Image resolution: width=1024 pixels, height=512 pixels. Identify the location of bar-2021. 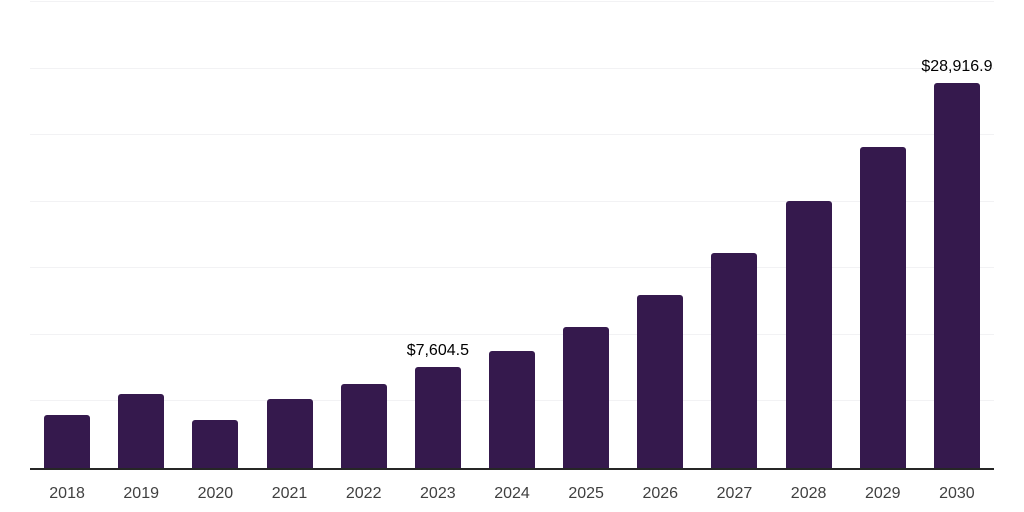
(289, 433).